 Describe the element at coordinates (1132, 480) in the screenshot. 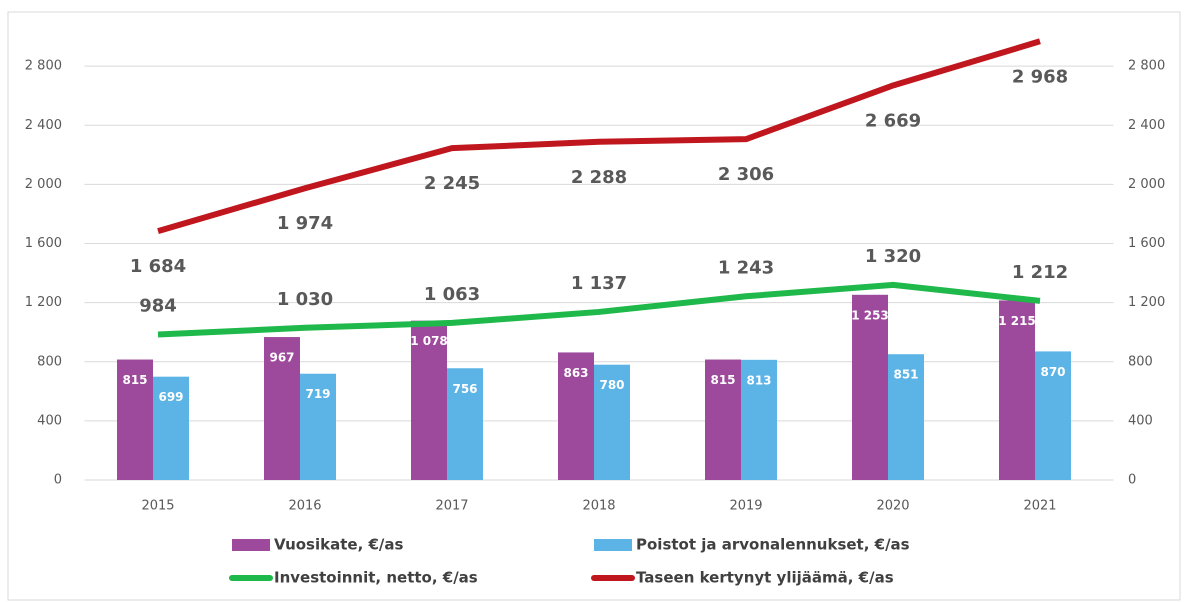

I see `y2-tick-label: 0` at that location.